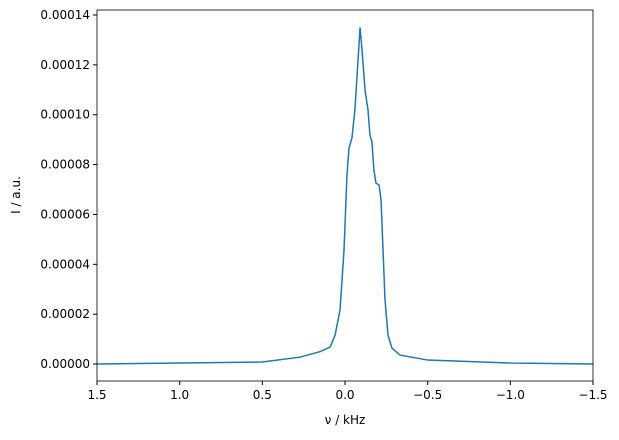 This screenshot has height=440, width=619. Describe the element at coordinates (65, 165) in the screenshot. I see `y-tick-label: 0.00008` at that location.